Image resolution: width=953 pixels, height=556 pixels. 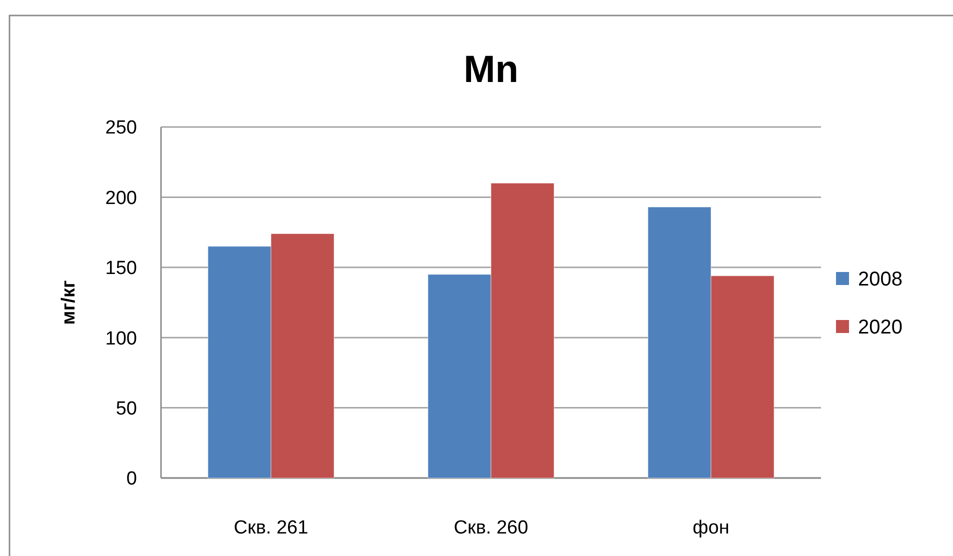 I want to click on x-tick-label: Скв. 261, so click(x=271, y=528).